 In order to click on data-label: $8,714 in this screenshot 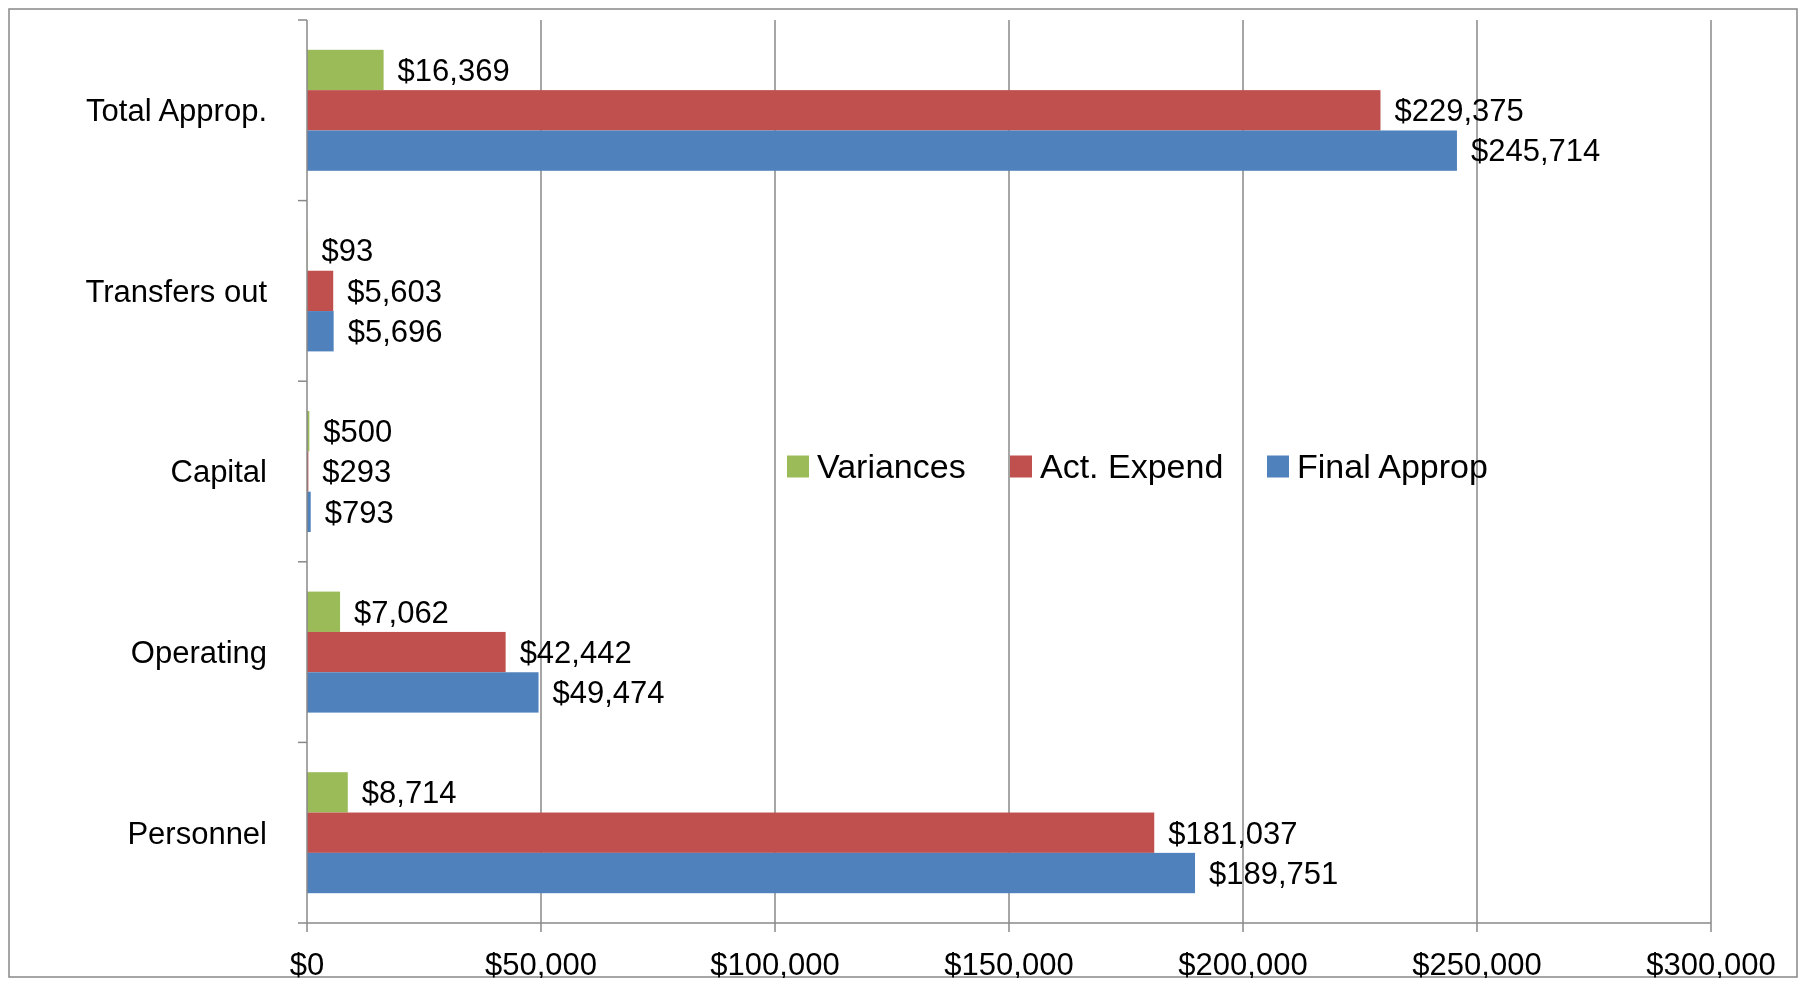, I will do `click(409, 793)`.